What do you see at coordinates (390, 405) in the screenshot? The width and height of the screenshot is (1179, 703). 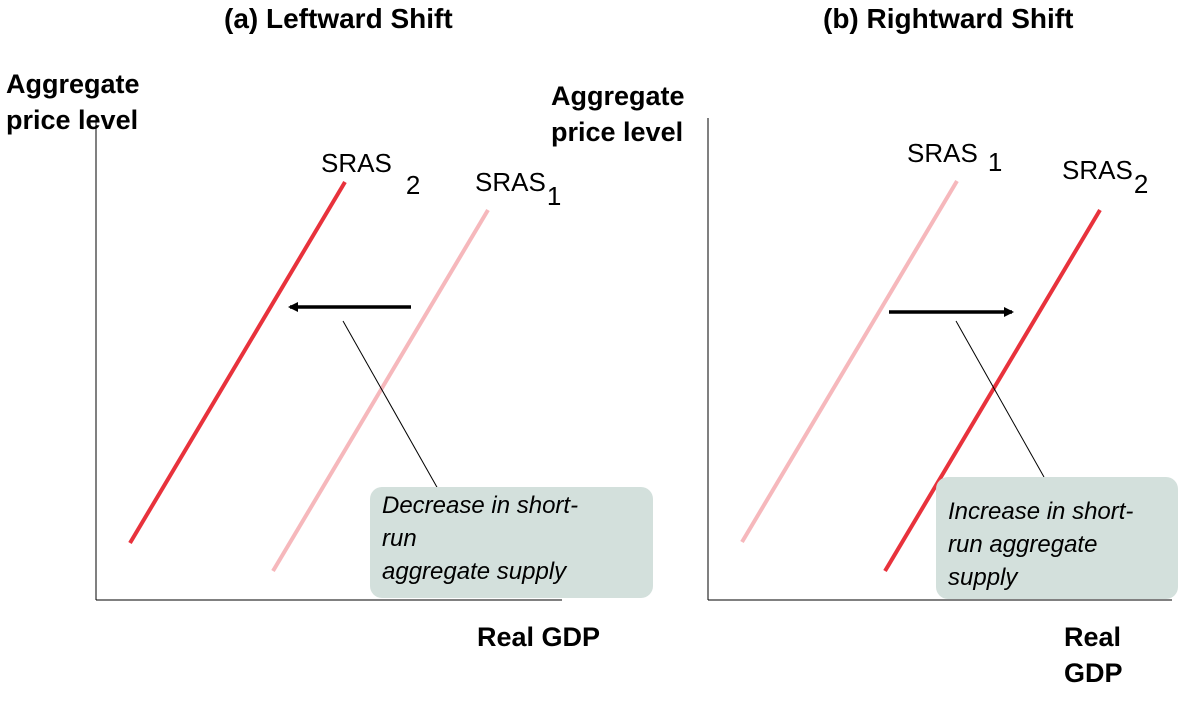 I see `panel-a-leader-line` at bounding box center [390, 405].